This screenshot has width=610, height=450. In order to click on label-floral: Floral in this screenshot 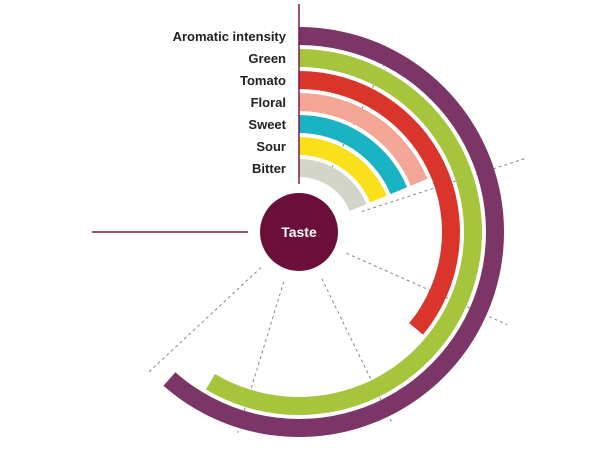, I will do `click(268, 102)`.